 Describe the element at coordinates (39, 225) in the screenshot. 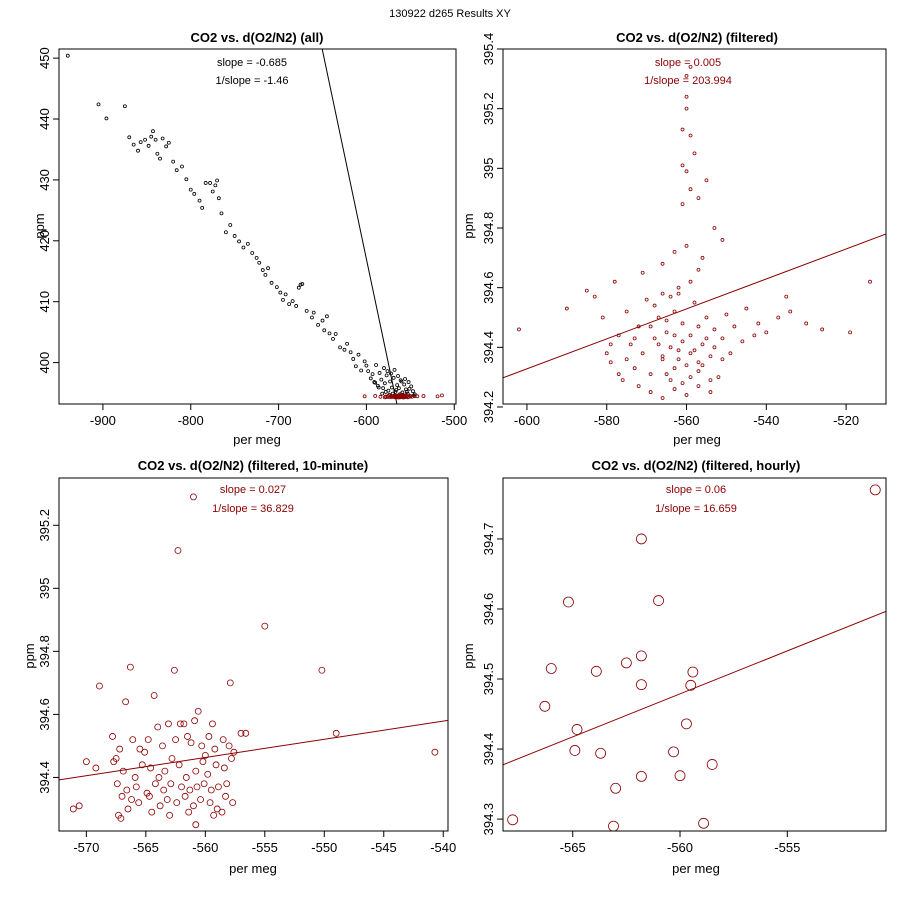

I see `y-axis-label-all: ppm` at that location.